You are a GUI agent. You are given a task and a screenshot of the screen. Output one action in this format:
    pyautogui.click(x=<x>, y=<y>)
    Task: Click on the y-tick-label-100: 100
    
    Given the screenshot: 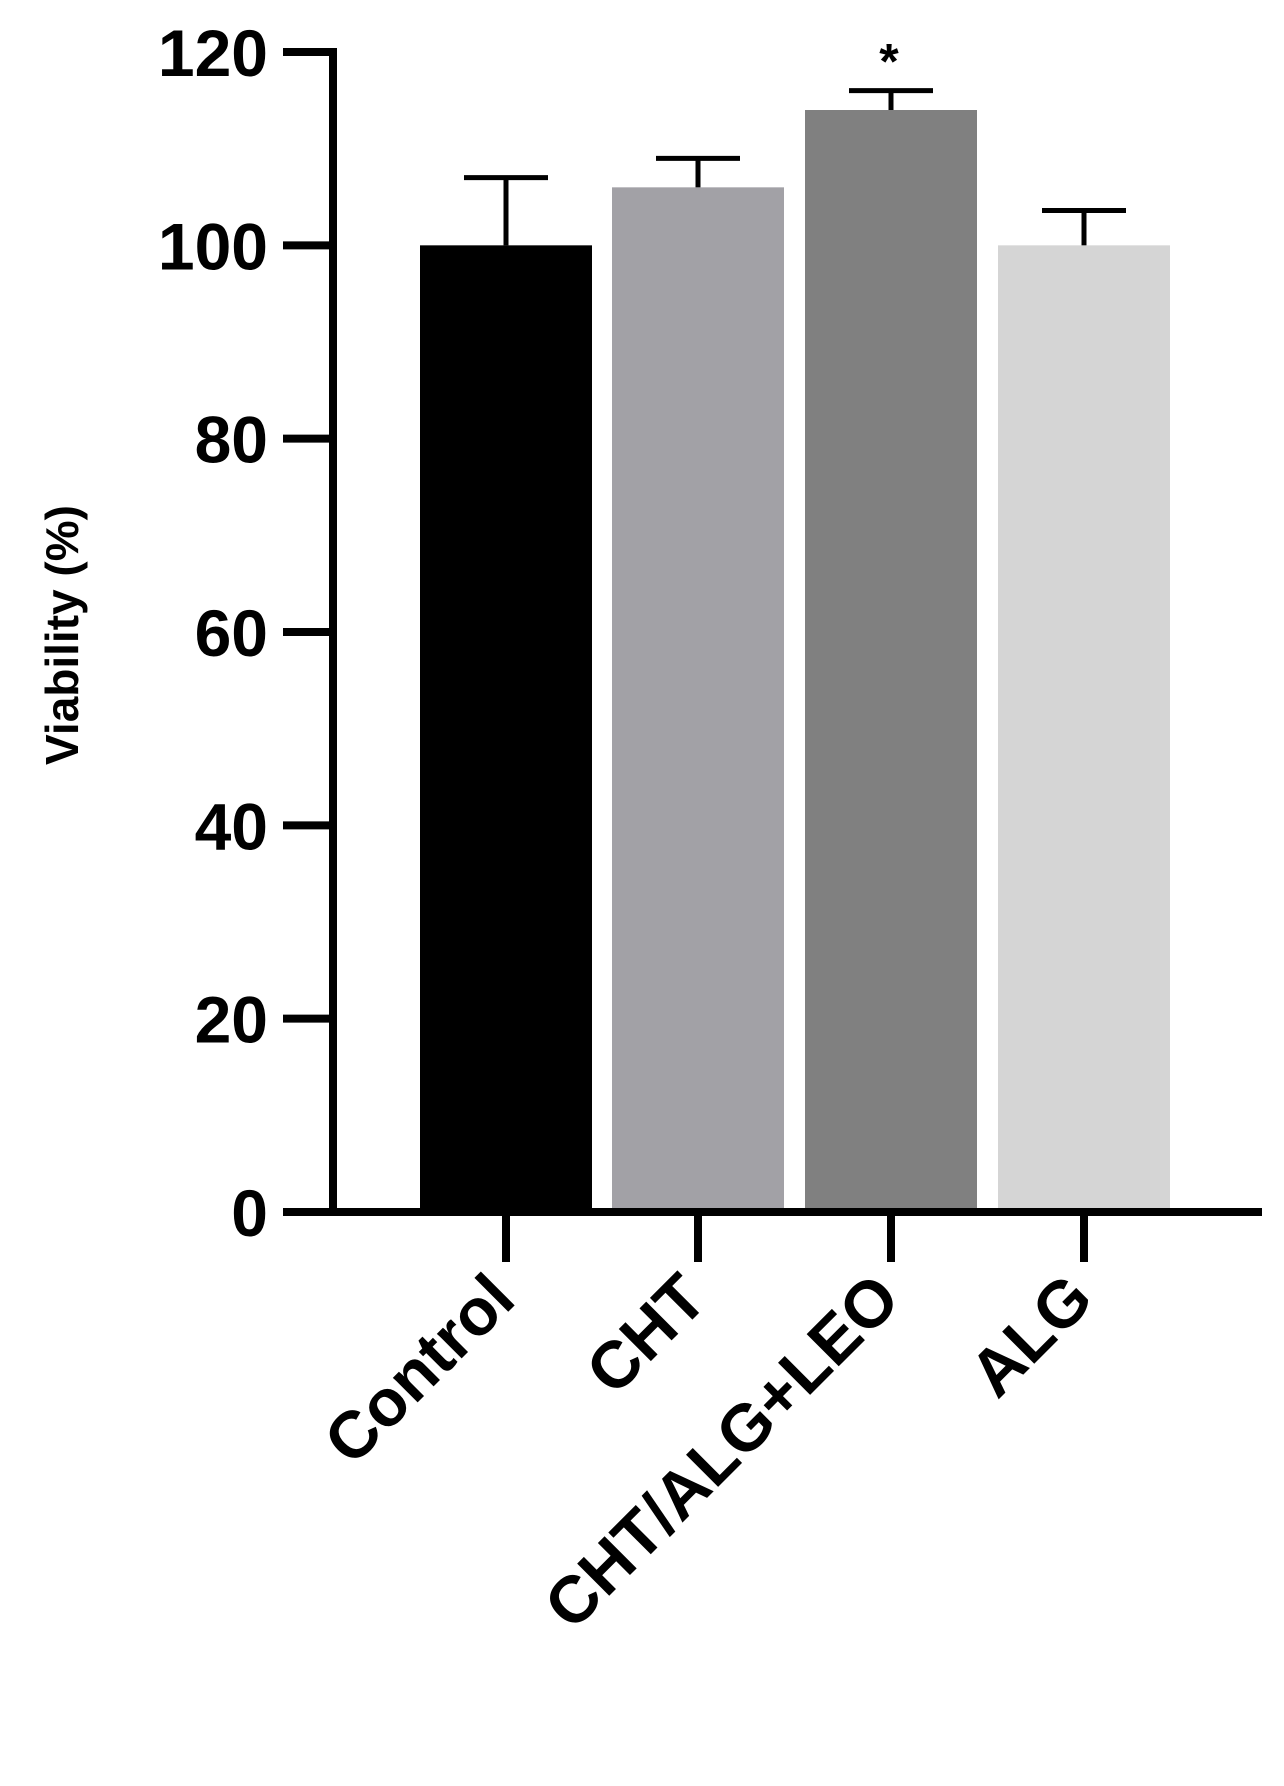 What is the action you would take?
    pyautogui.click(x=213, y=246)
    